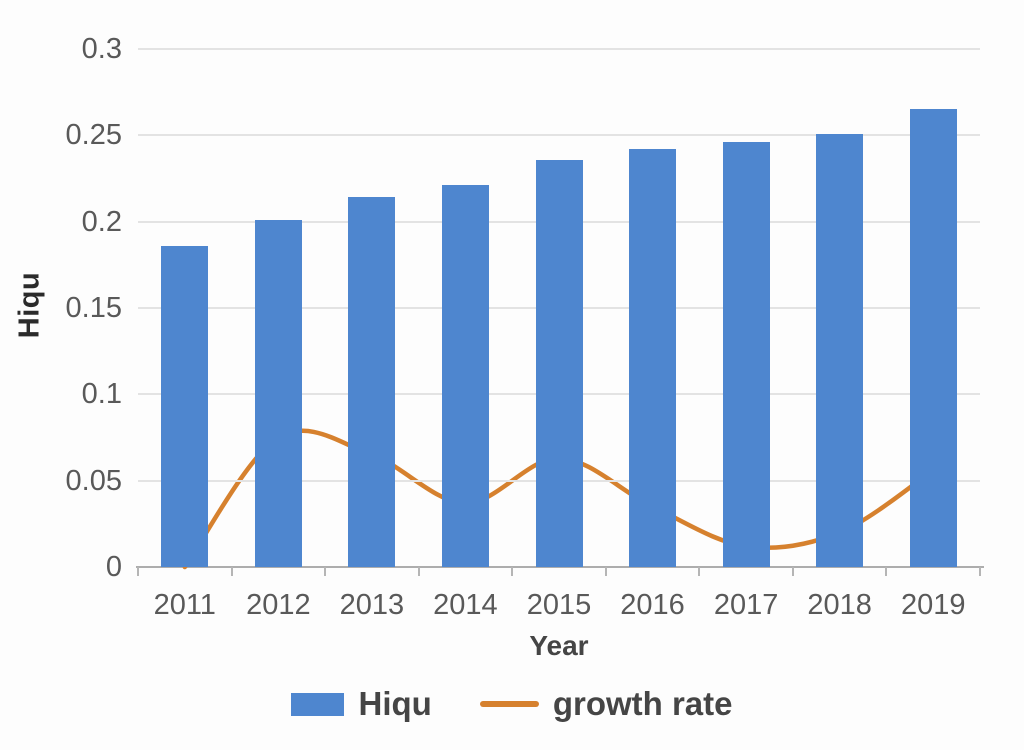 The image size is (1024, 750). What do you see at coordinates (559, 49) in the screenshot?
I see `gridline-0.3` at bounding box center [559, 49].